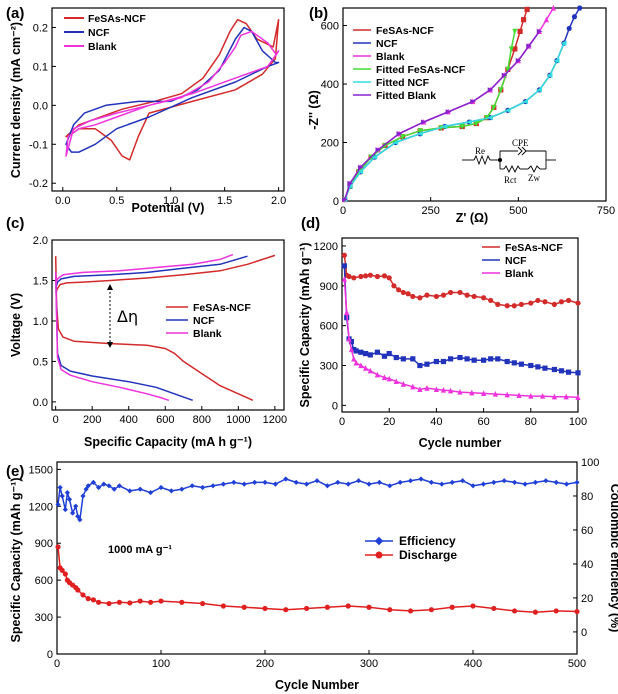 Image resolution: width=618 pixels, height=694 pixels. I want to click on x-tick-label: 800, so click(202, 420).